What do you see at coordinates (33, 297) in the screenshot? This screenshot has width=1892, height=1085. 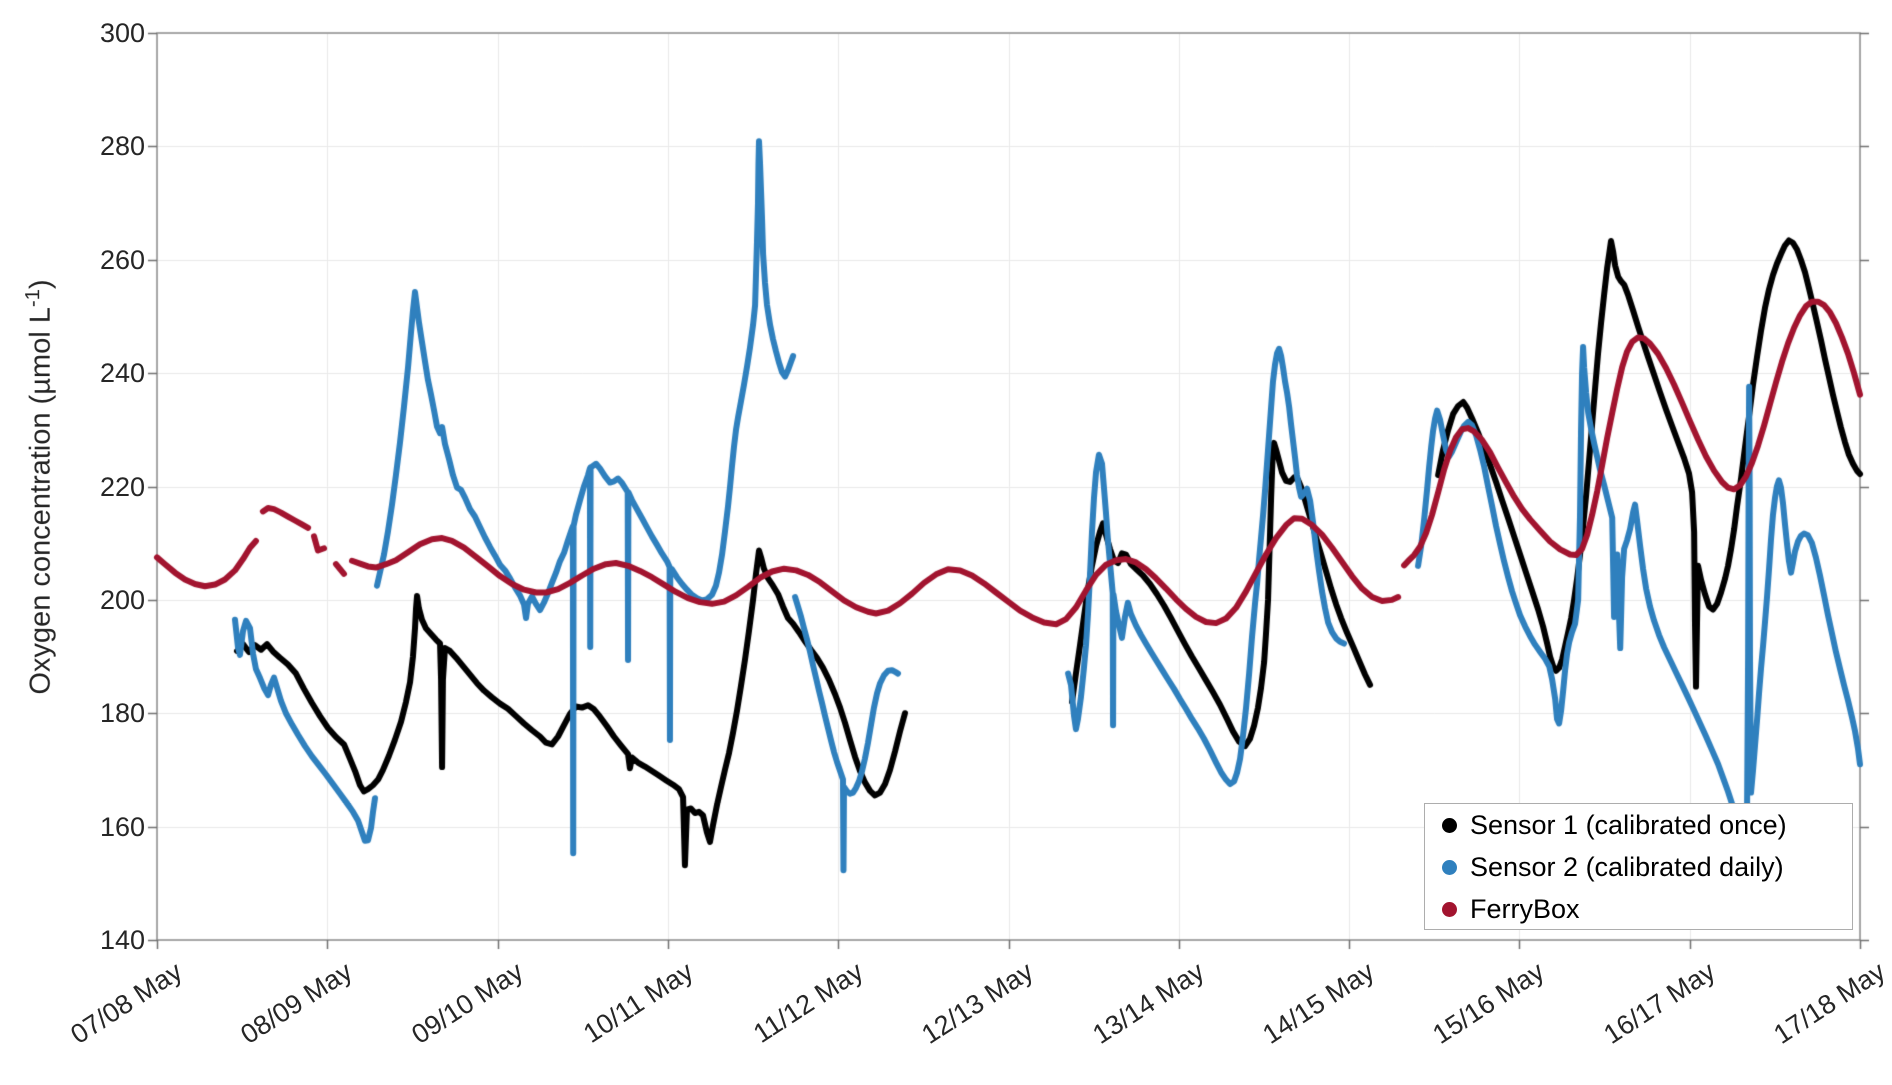 I see `y-axis-title-superscript: -1` at bounding box center [33, 297].